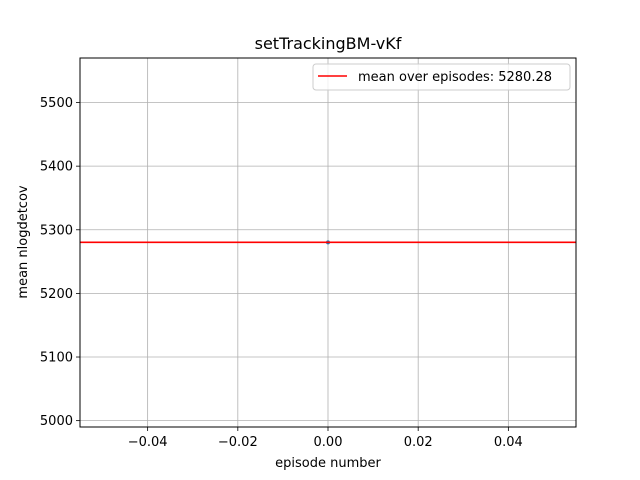 This screenshot has width=640, height=480. What do you see at coordinates (455, 77) in the screenshot?
I see `legend-label-mean: mean over episodes: 5280.28` at bounding box center [455, 77].